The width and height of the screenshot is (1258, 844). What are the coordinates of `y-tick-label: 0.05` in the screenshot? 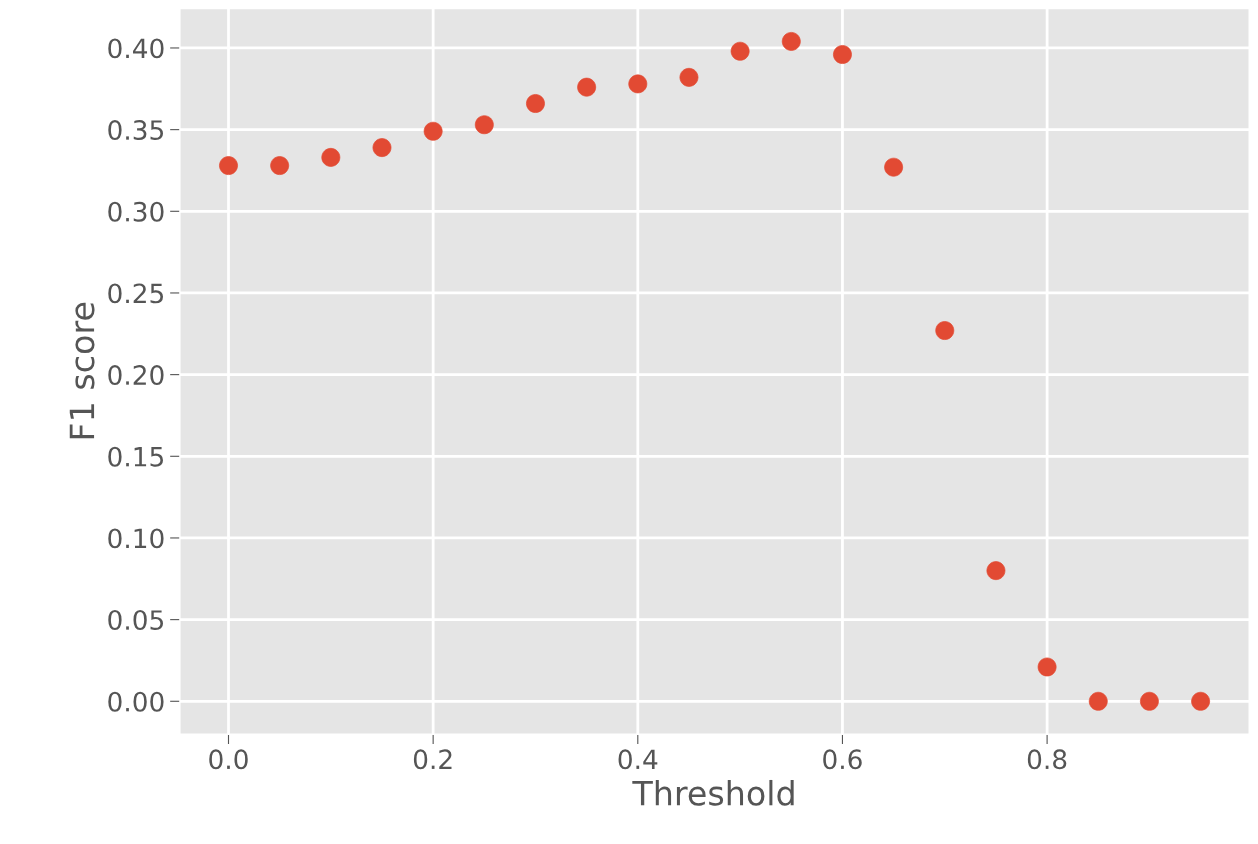 It's located at (136, 620).